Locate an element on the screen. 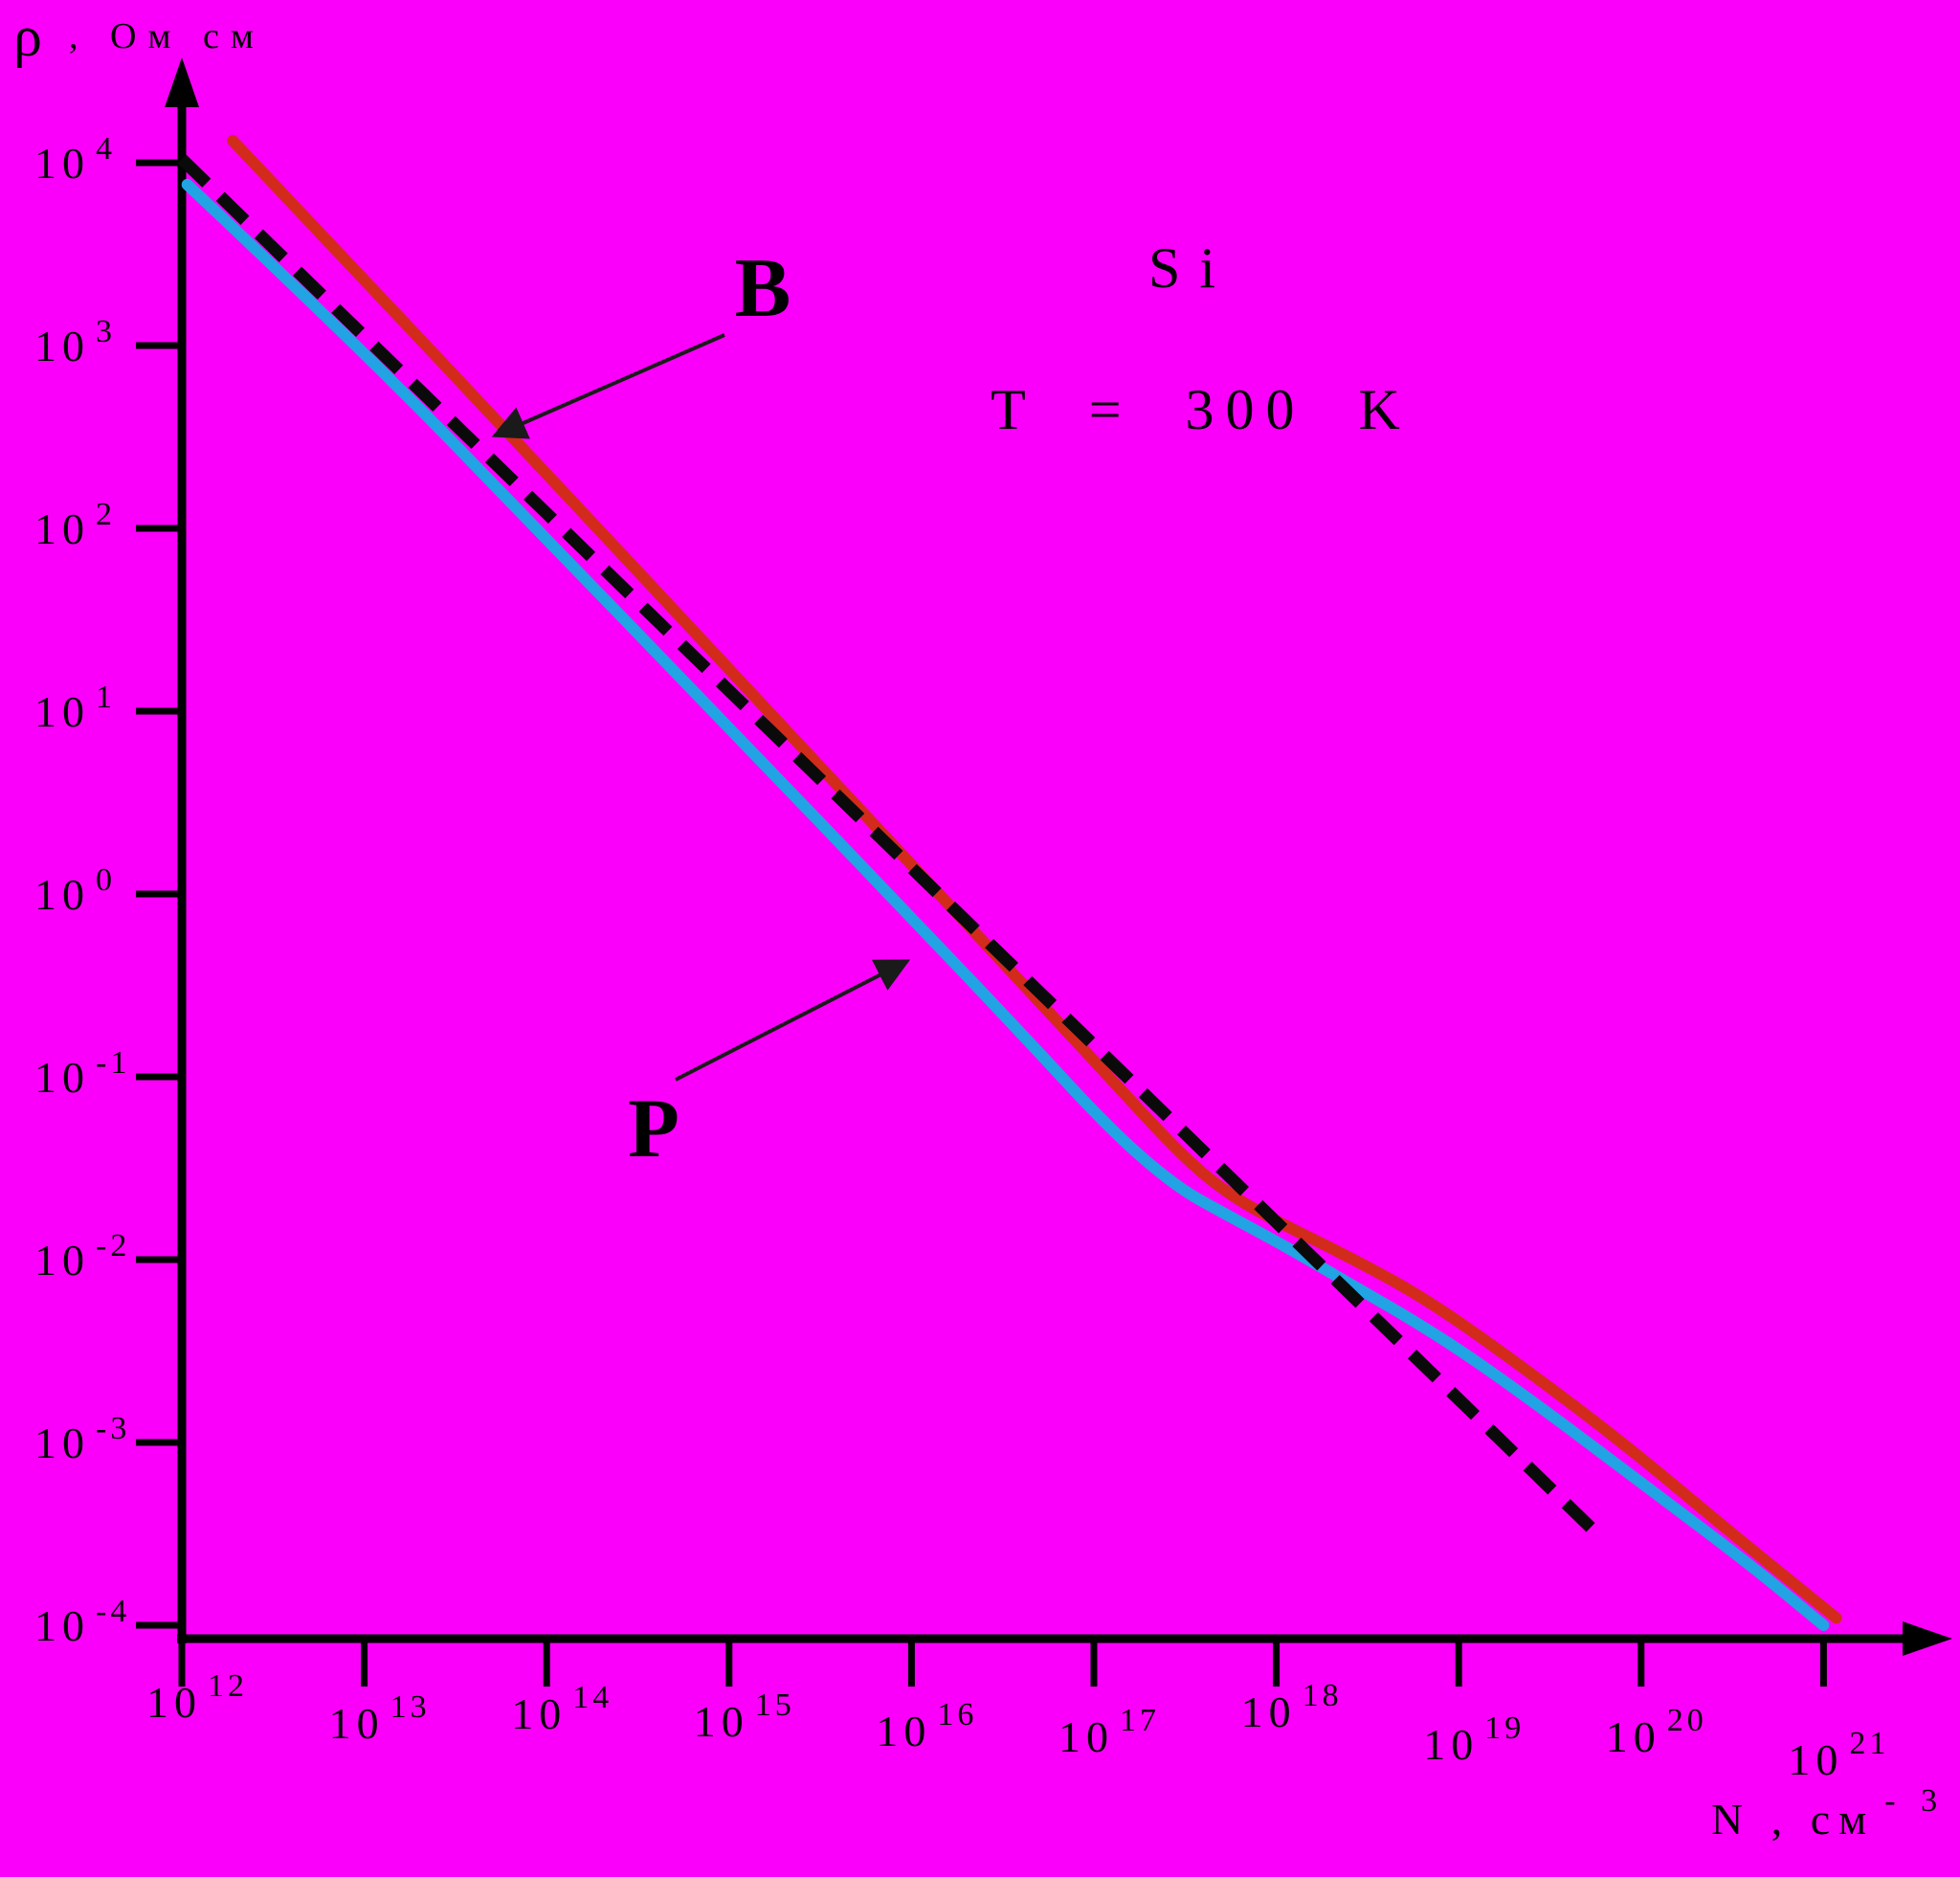 This screenshot has width=1960, height=1877. y-axis-arrowhead is located at coordinates (182, 82).